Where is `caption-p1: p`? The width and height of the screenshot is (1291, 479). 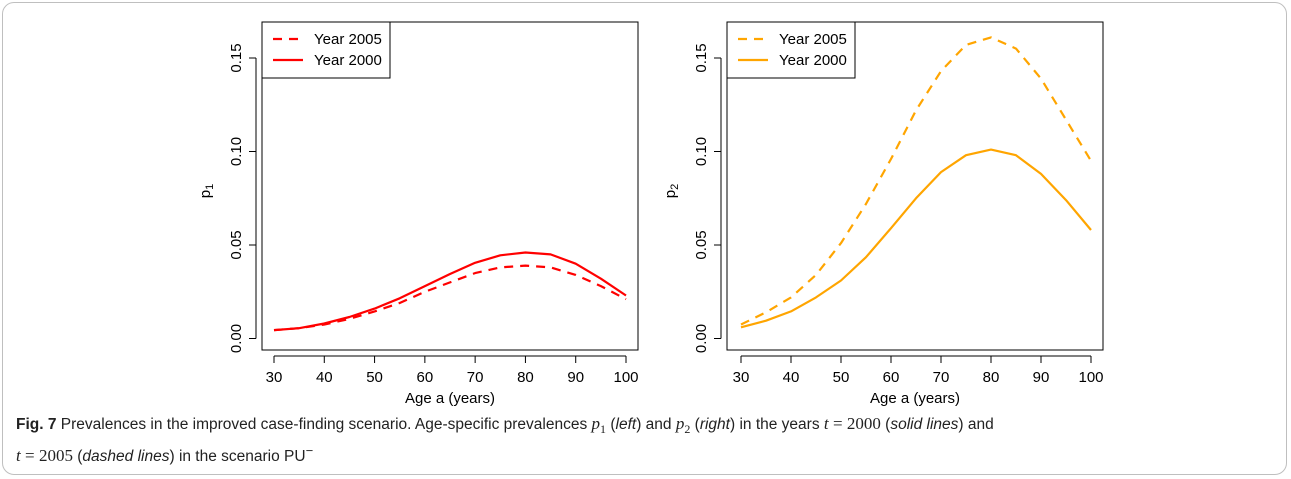 caption-p1: p is located at coordinates (596, 423).